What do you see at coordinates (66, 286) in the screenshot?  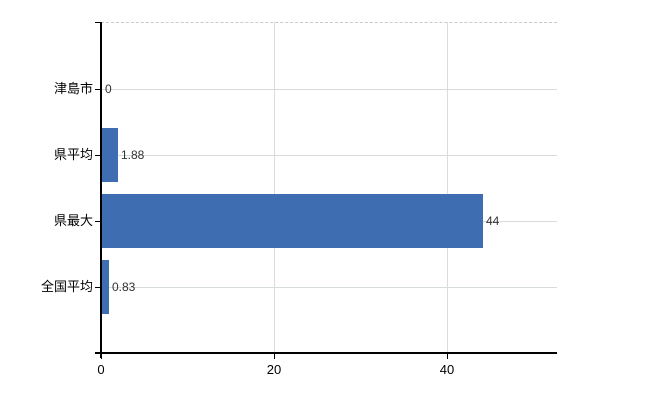 I see `category-label: 全国平均` at bounding box center [66, 286].